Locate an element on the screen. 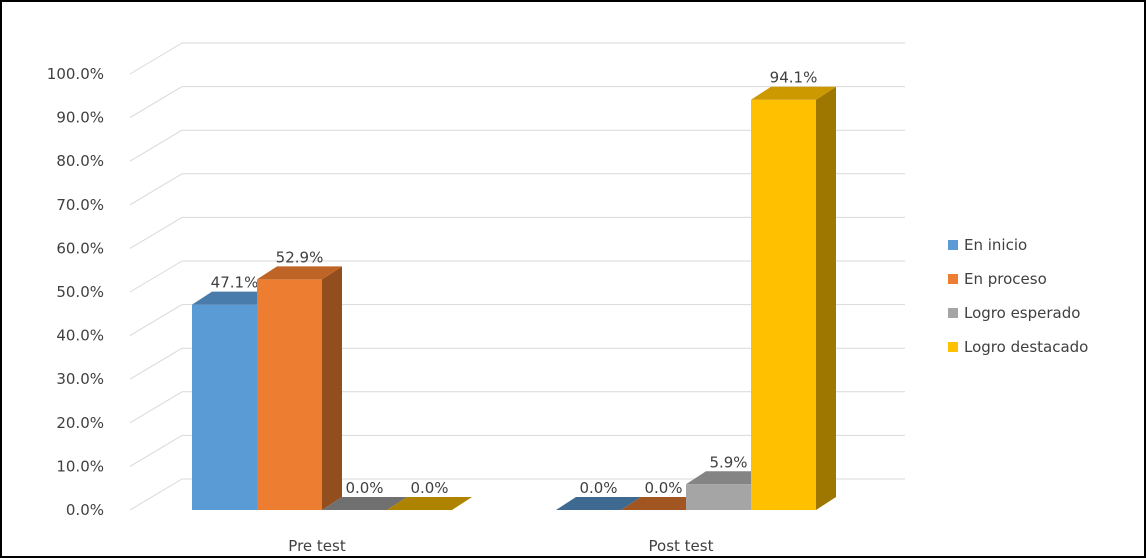  legend-item: En inicio is located at coordinates (1018, 245).